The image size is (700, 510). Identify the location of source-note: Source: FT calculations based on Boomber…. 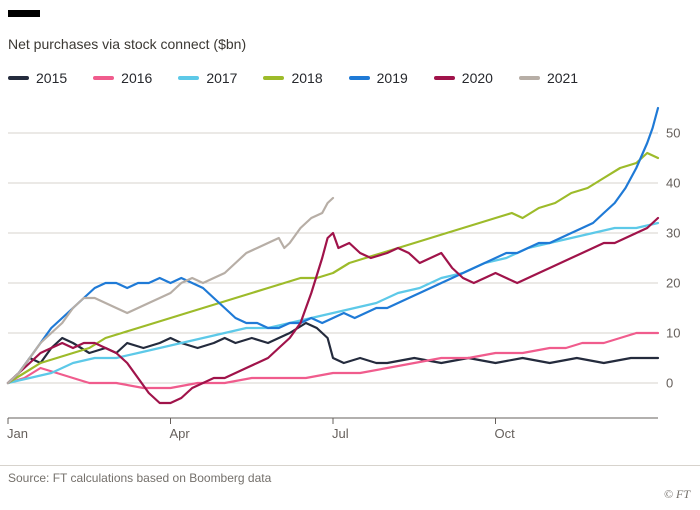
(140, 478).